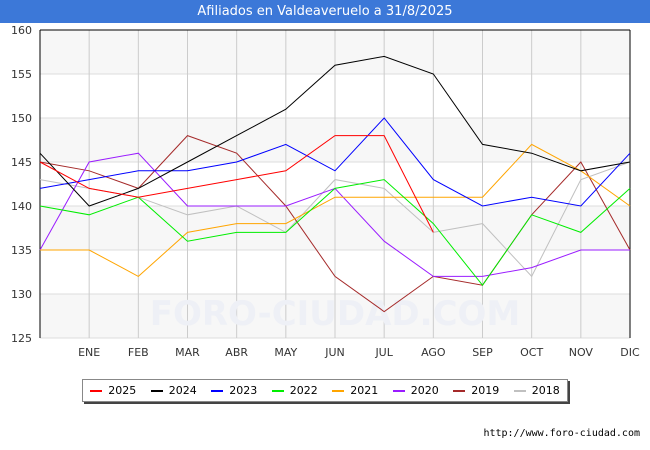  What do you see at coordinates (21, 30) in the screenshot?
I see `y-tick-label: 160` at bounding box center [21, 30].